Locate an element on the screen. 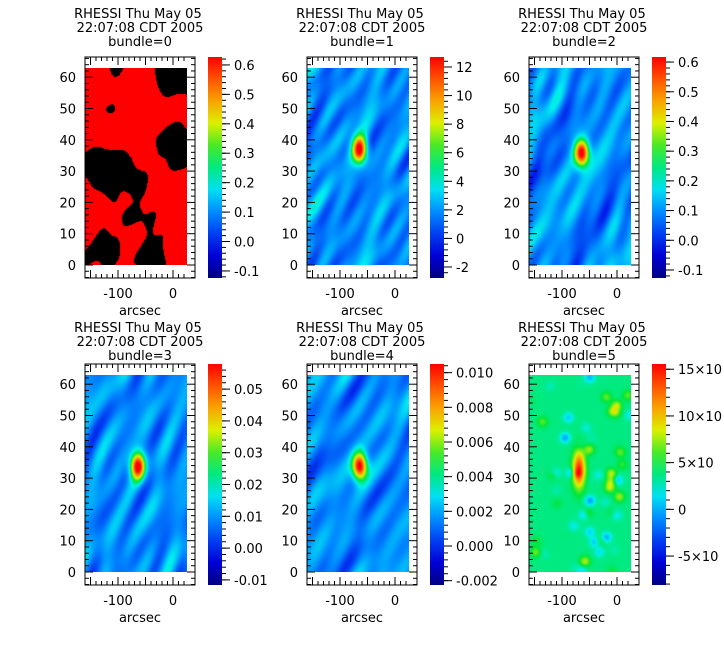 The image size is (724, 656). colorbar-tick-label: 0.2 is located at coordinates (244, 184).